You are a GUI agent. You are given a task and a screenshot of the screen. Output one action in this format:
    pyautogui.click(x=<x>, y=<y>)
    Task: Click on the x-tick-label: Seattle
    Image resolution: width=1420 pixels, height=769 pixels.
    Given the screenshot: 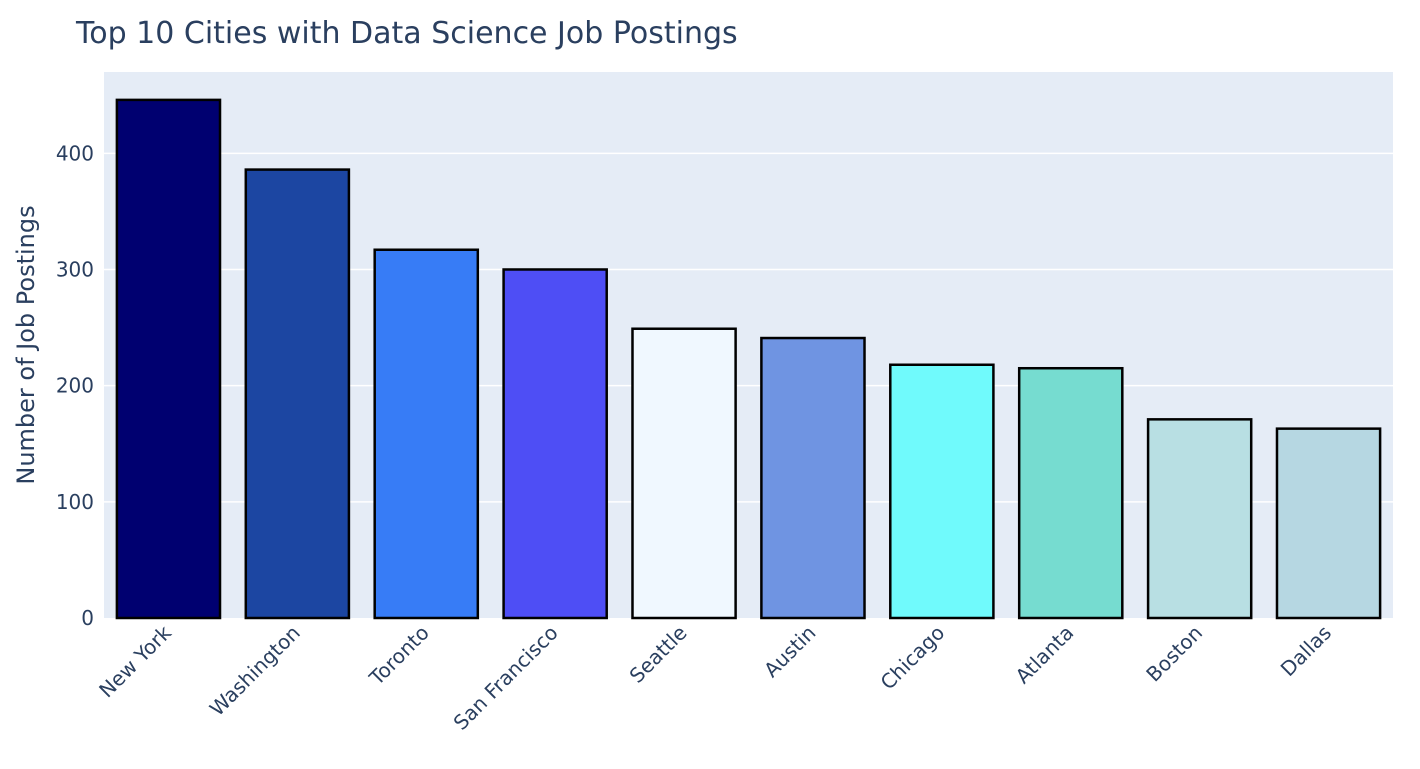 What is the action you would take?
    pyautogui.click(x=658, y=654)
    